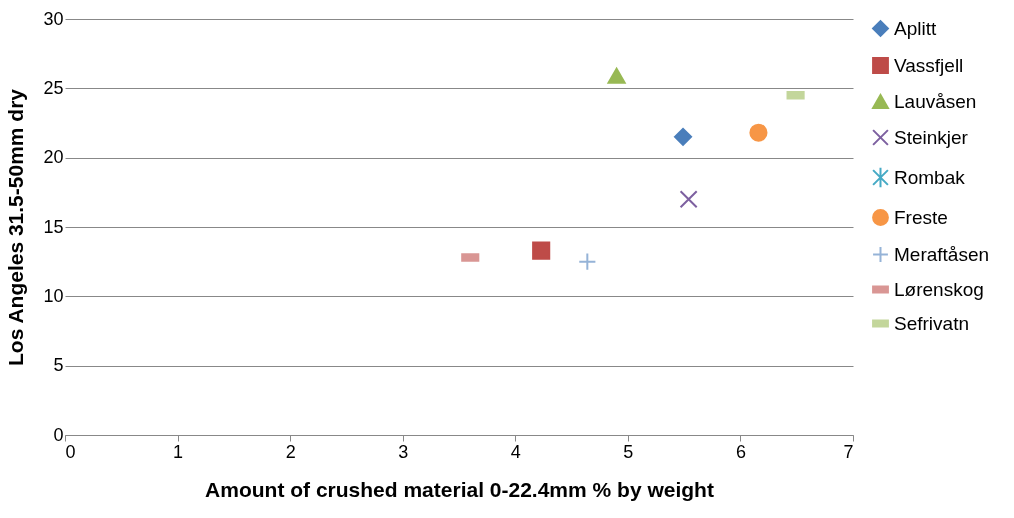  I want to click on legend-label: Meraftåsen, so click(942, 254).